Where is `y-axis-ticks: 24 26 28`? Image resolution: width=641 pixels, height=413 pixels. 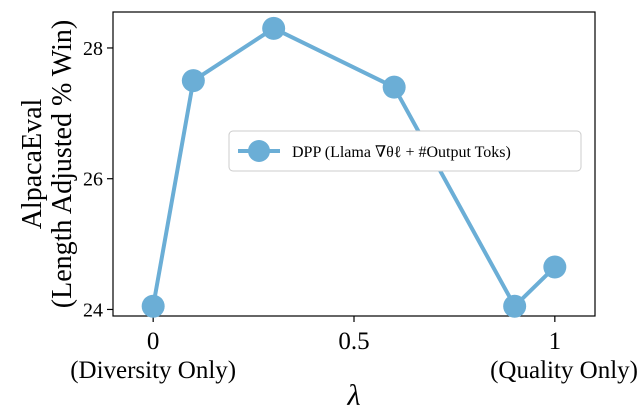
y-axis-ticks: 24 26 28 is located at coordinates (98, 179).